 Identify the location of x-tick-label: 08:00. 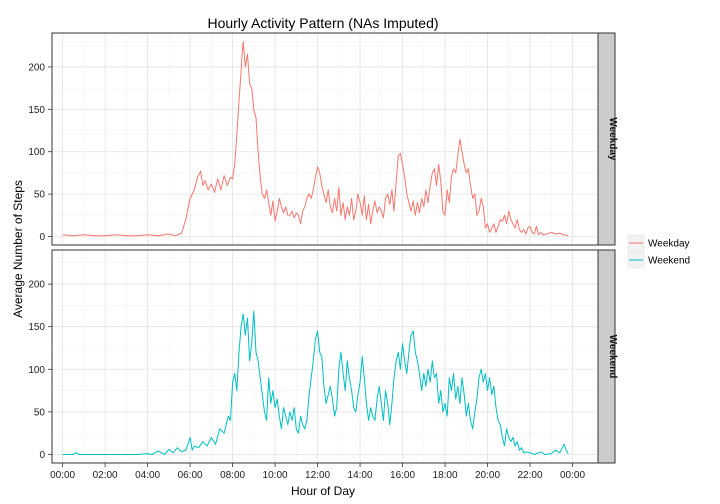
(232, 475).